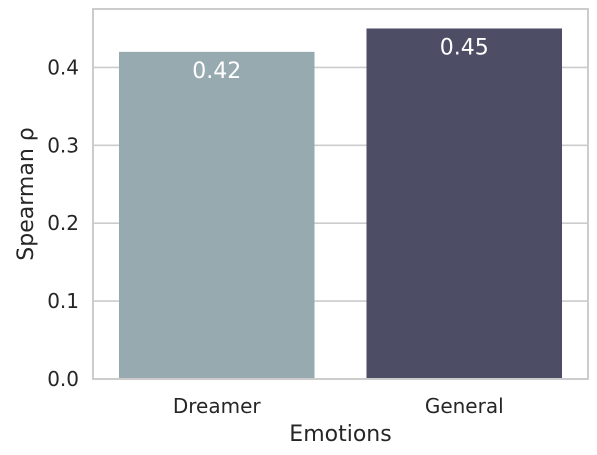  Describe the element at coordinates (63, 379) in the screenshot. I see `y-tick-label: 0.0` at that location.